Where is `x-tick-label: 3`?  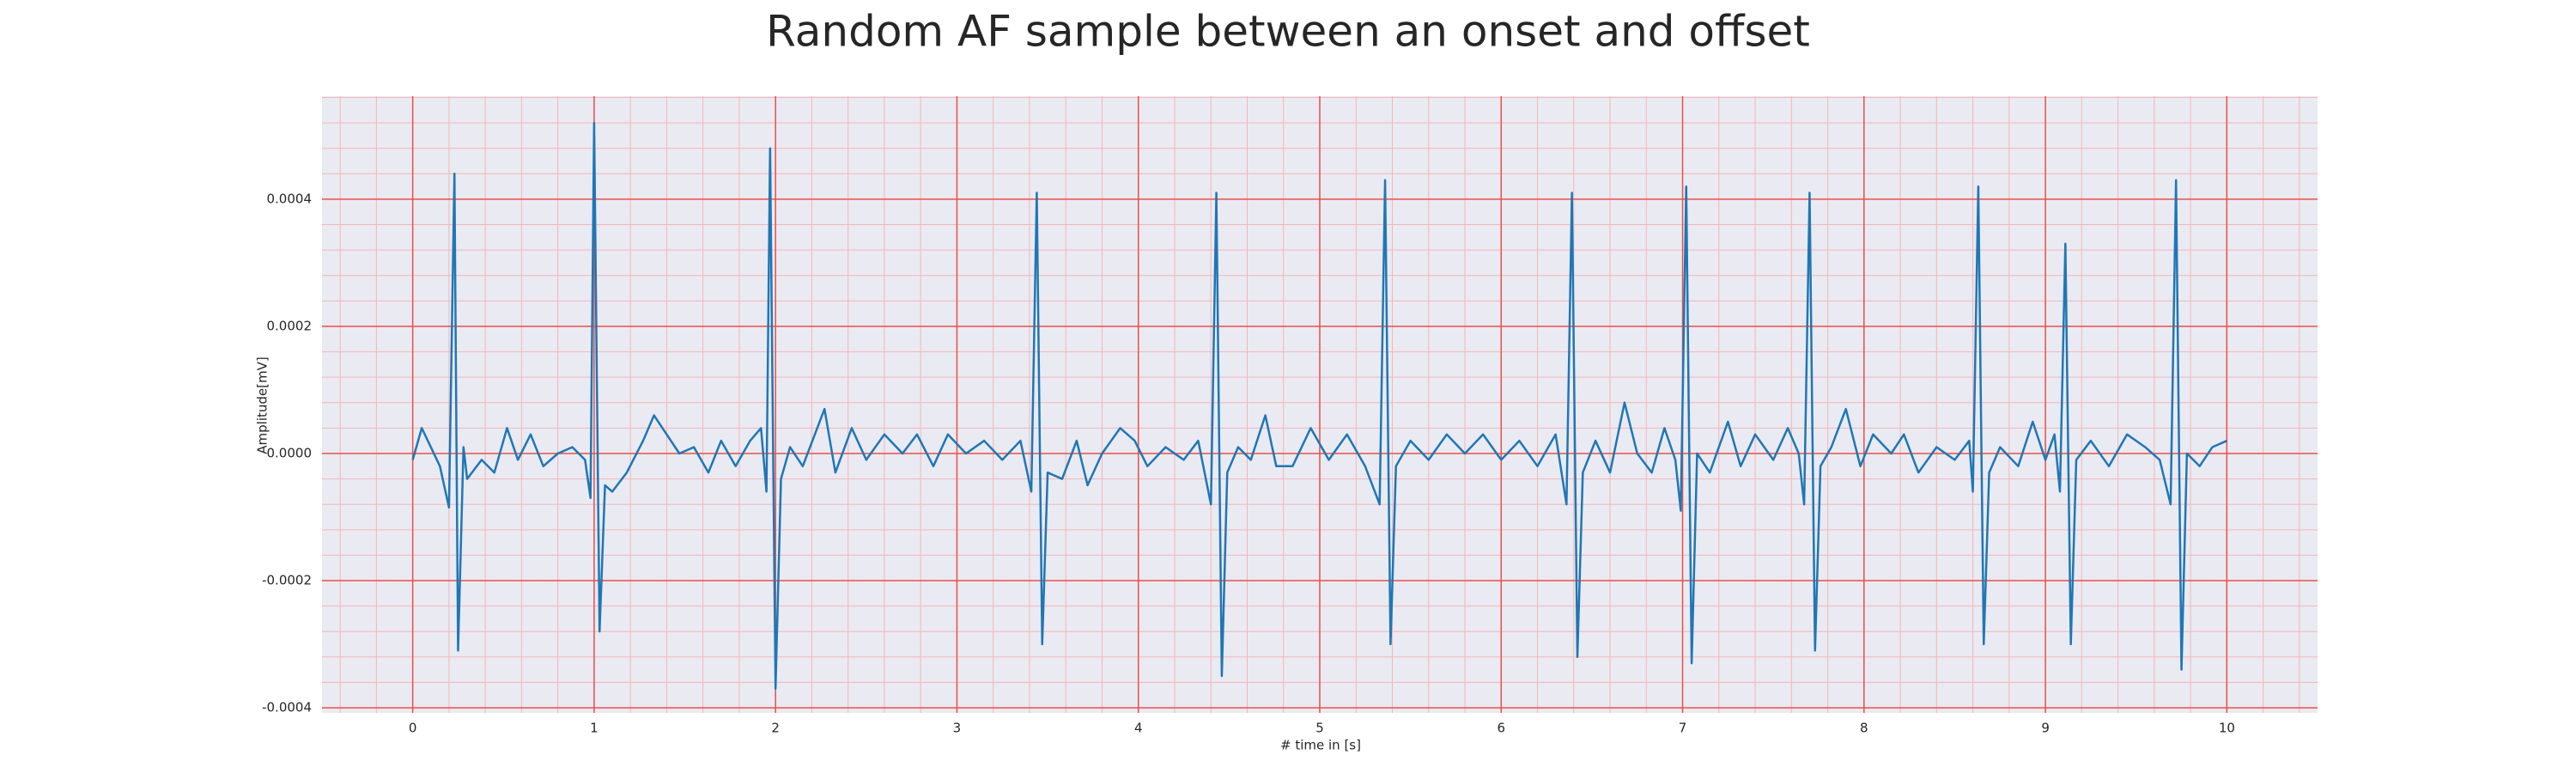
x-tick-label: 3 is located at coordinates (958, 728).